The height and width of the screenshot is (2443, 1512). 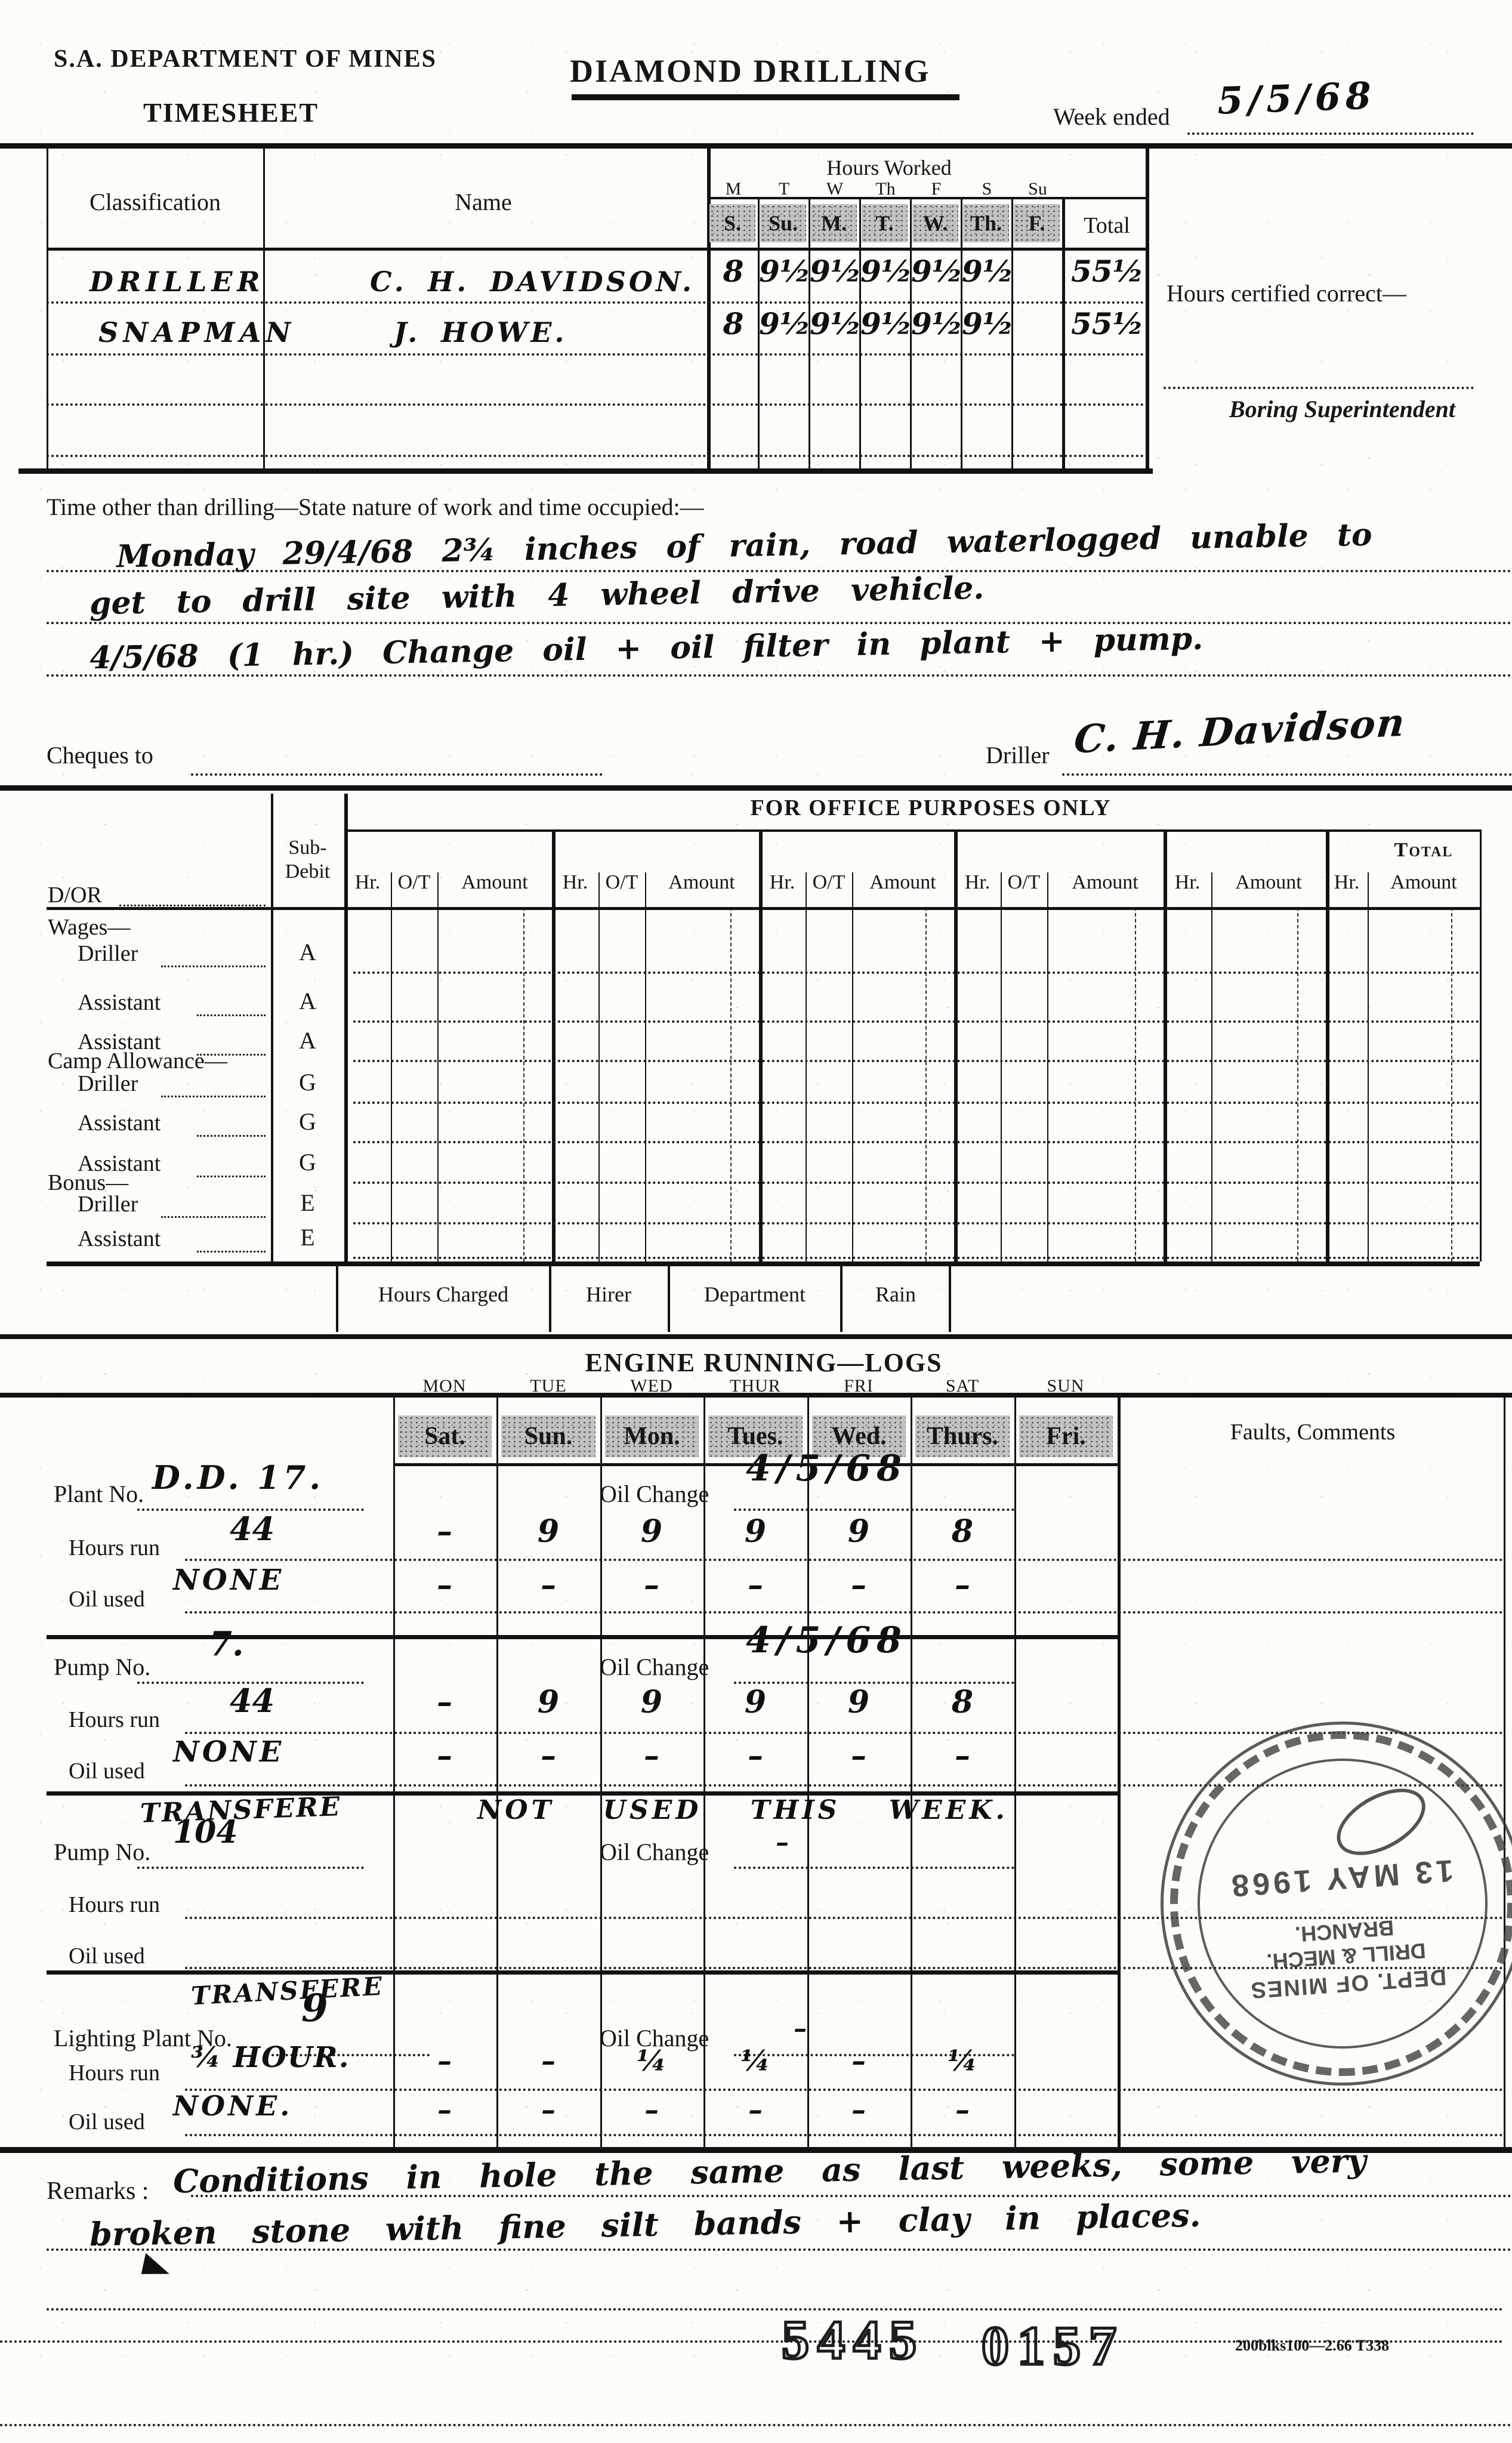 What do you see at coordinates (889, 168) in the screenshot?
I see `hours-worked-header: Hours Worked` at bounding box center [889, 168].